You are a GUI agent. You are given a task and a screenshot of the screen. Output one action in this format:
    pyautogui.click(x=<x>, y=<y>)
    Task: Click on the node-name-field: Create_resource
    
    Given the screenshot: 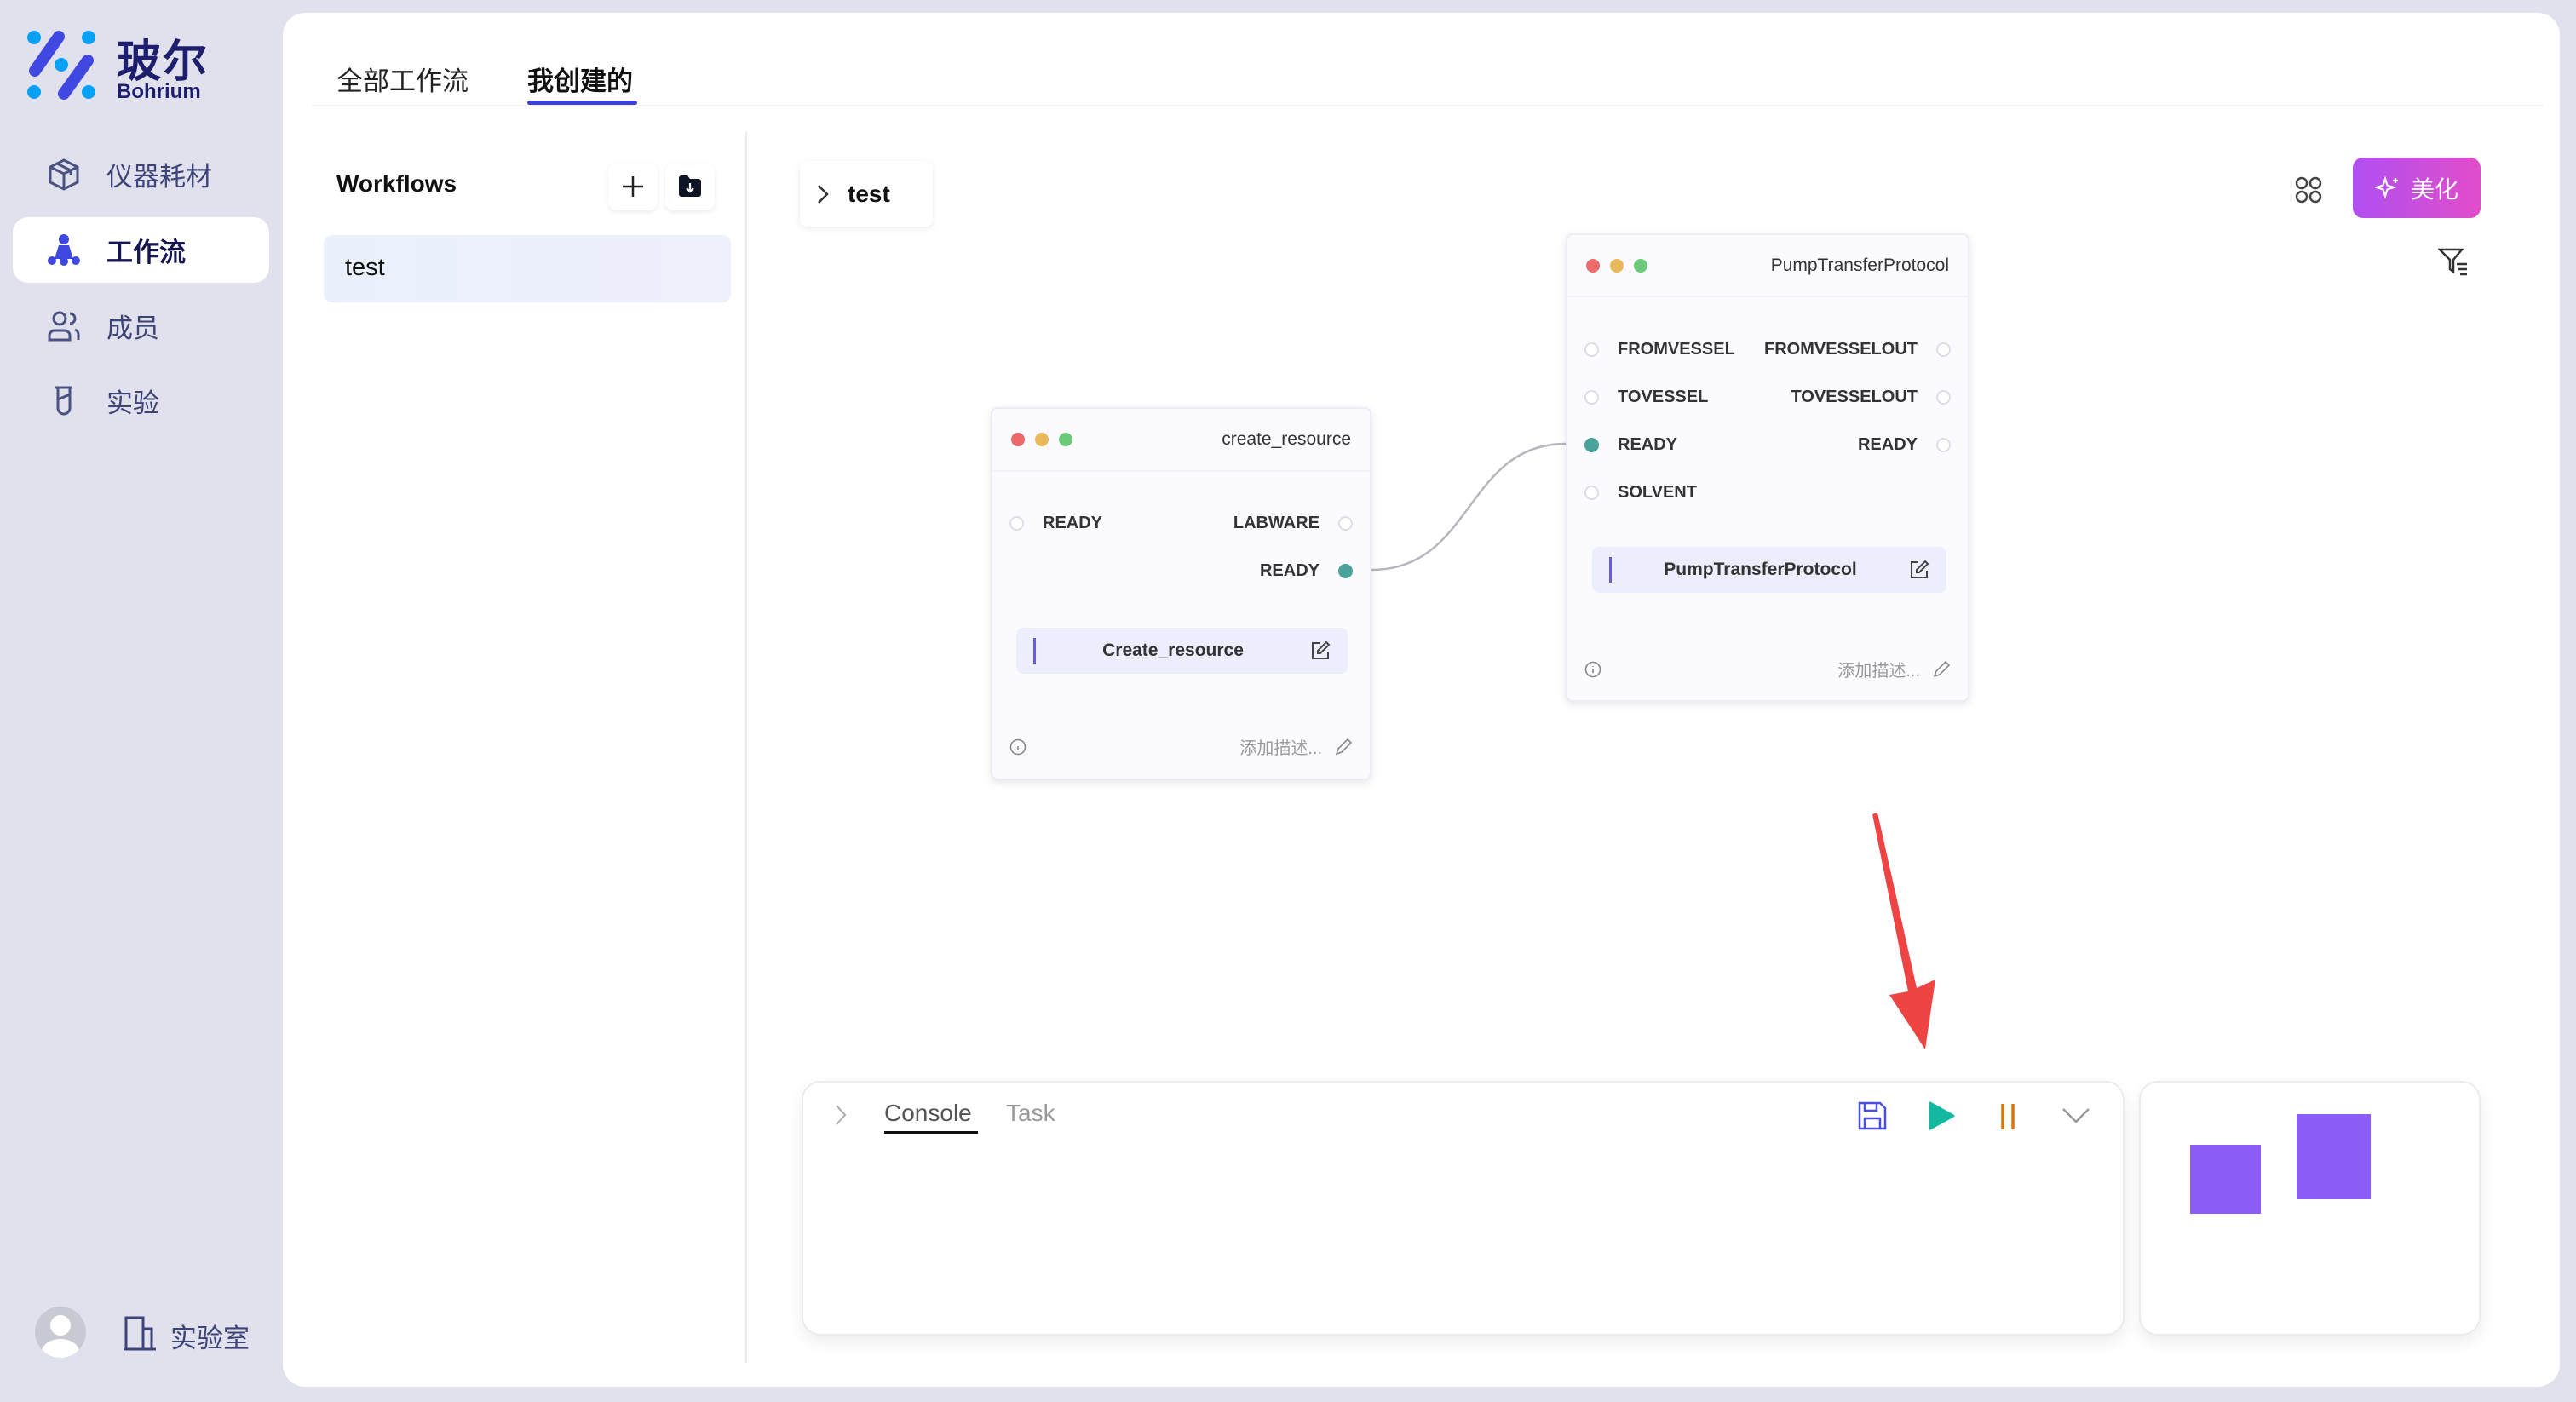 What is the action you would take?
    pyautogui.click(x=1182, y=651)
    